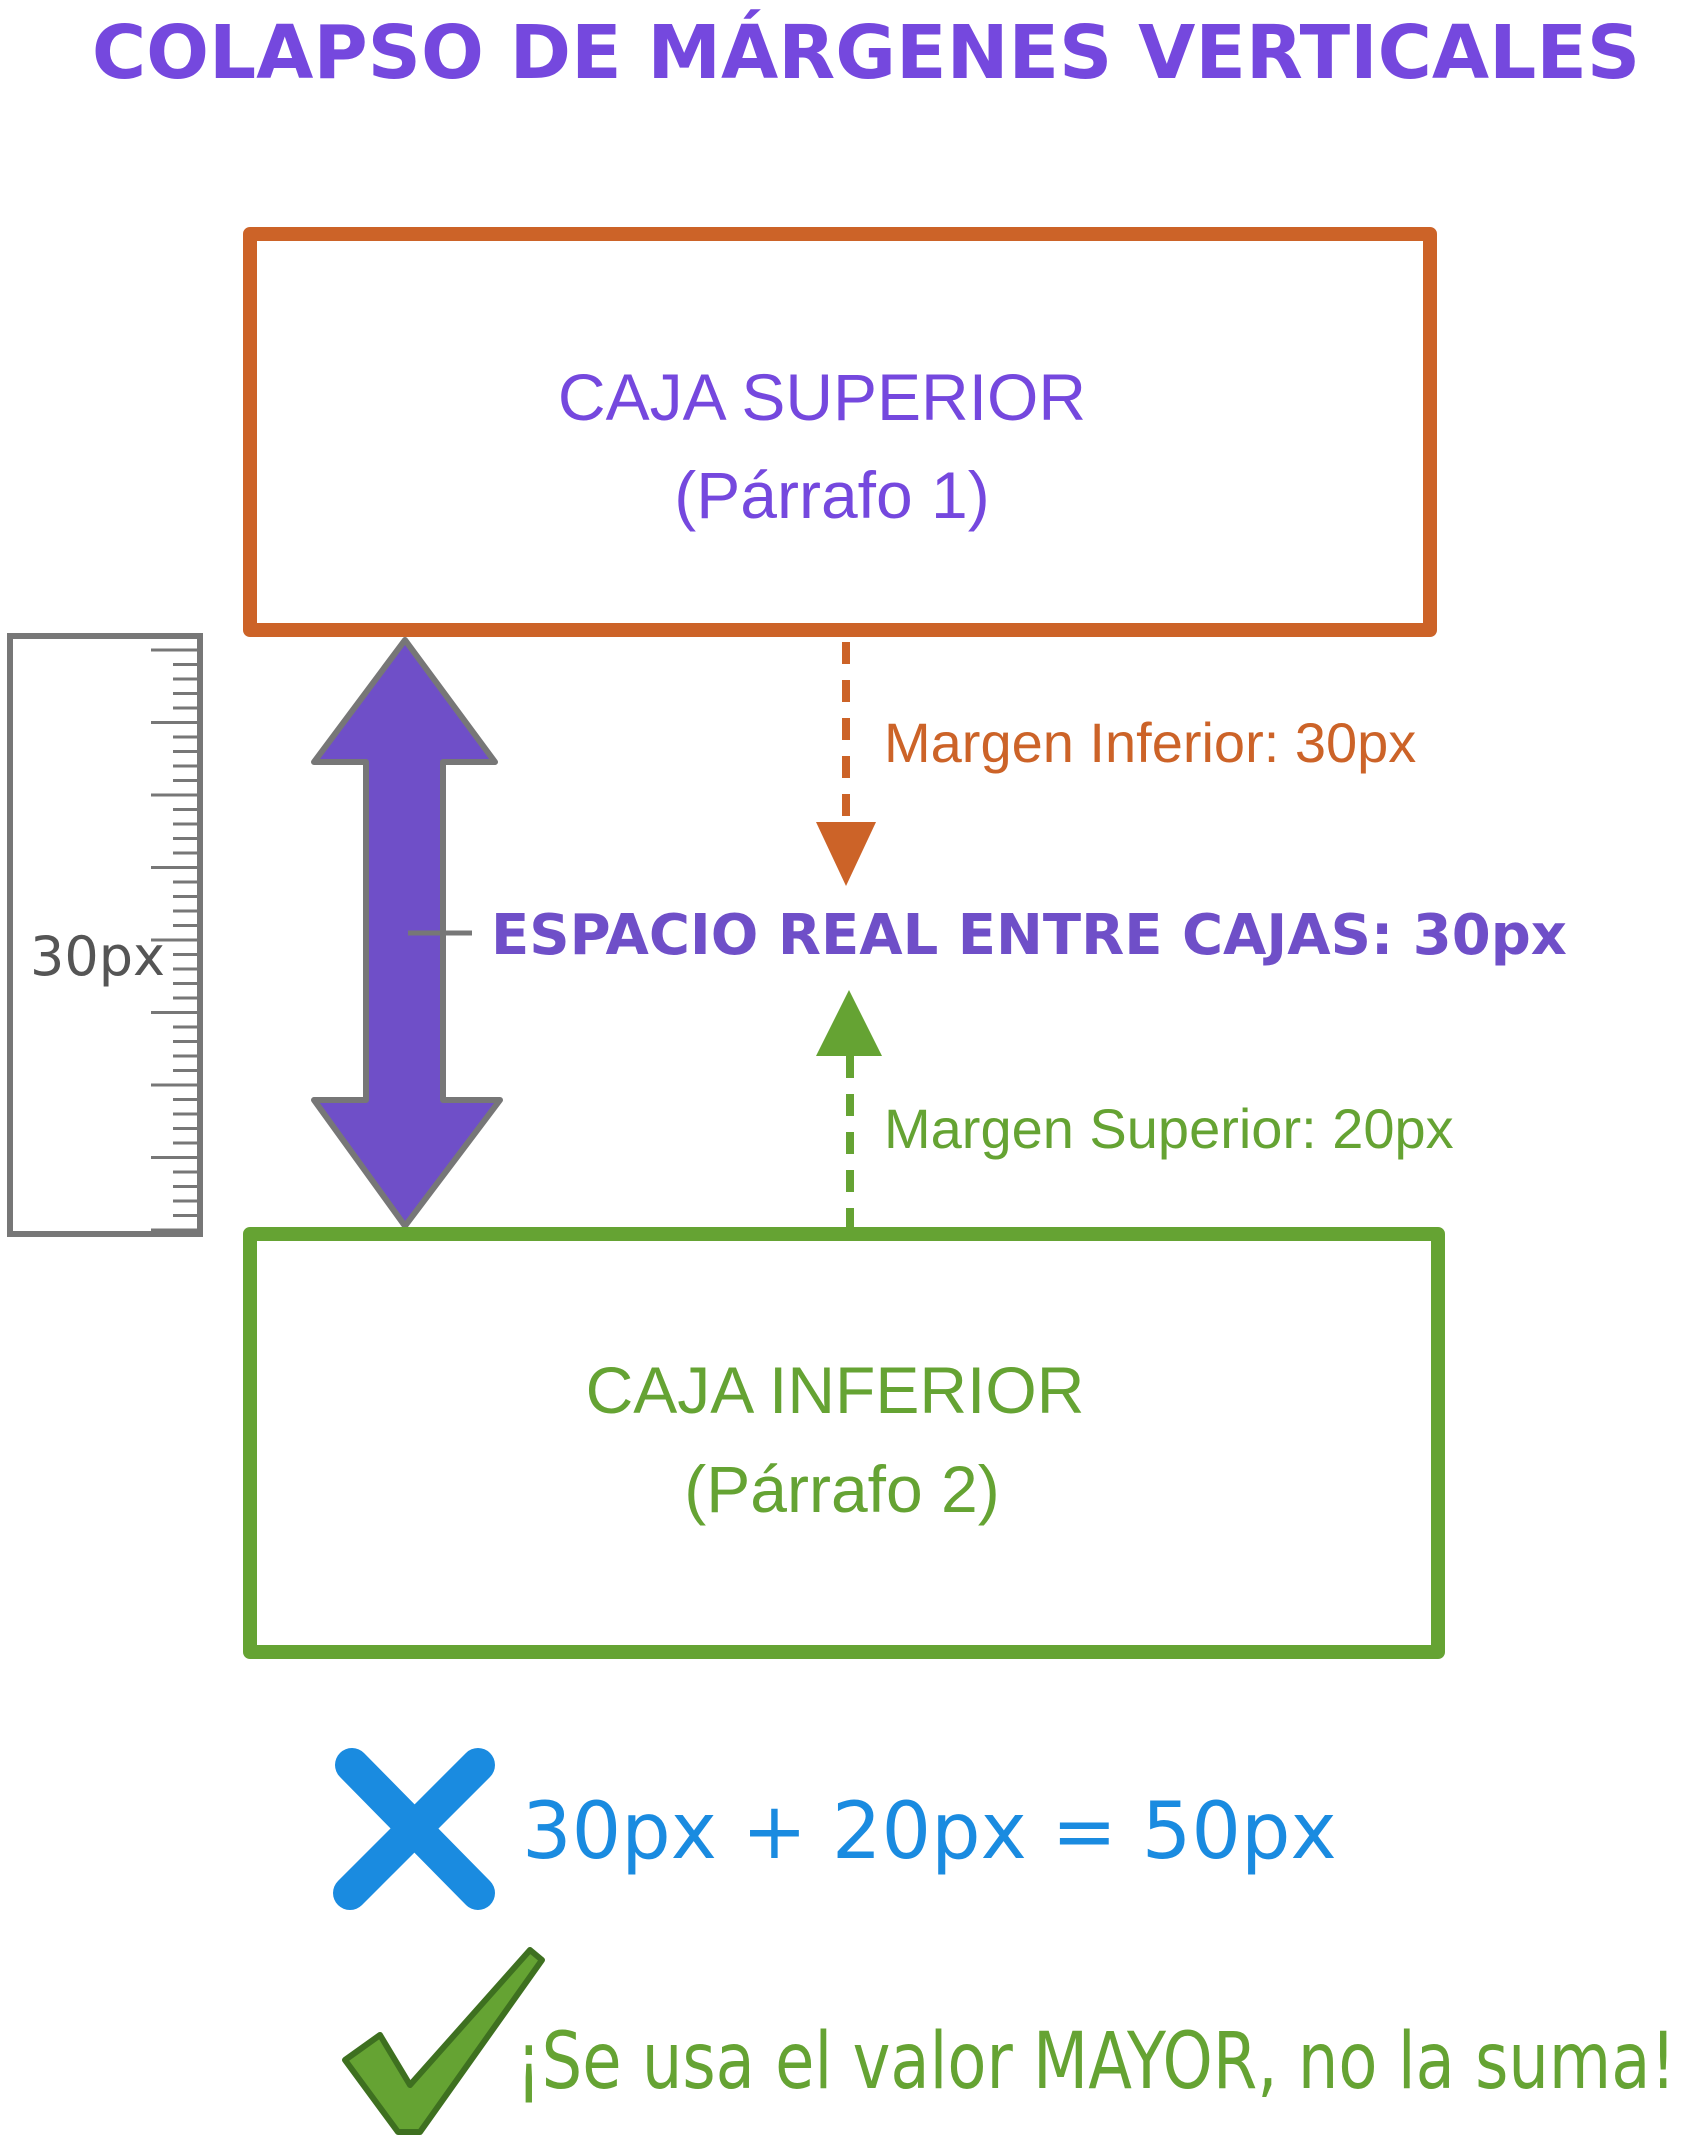 The width and height of the screenshot is (1687, 2139). Describe the element at coordinates (929, 1832) in the screenshot. I see `wrong-sum-text: 30px + 20px = 50px` at that location.